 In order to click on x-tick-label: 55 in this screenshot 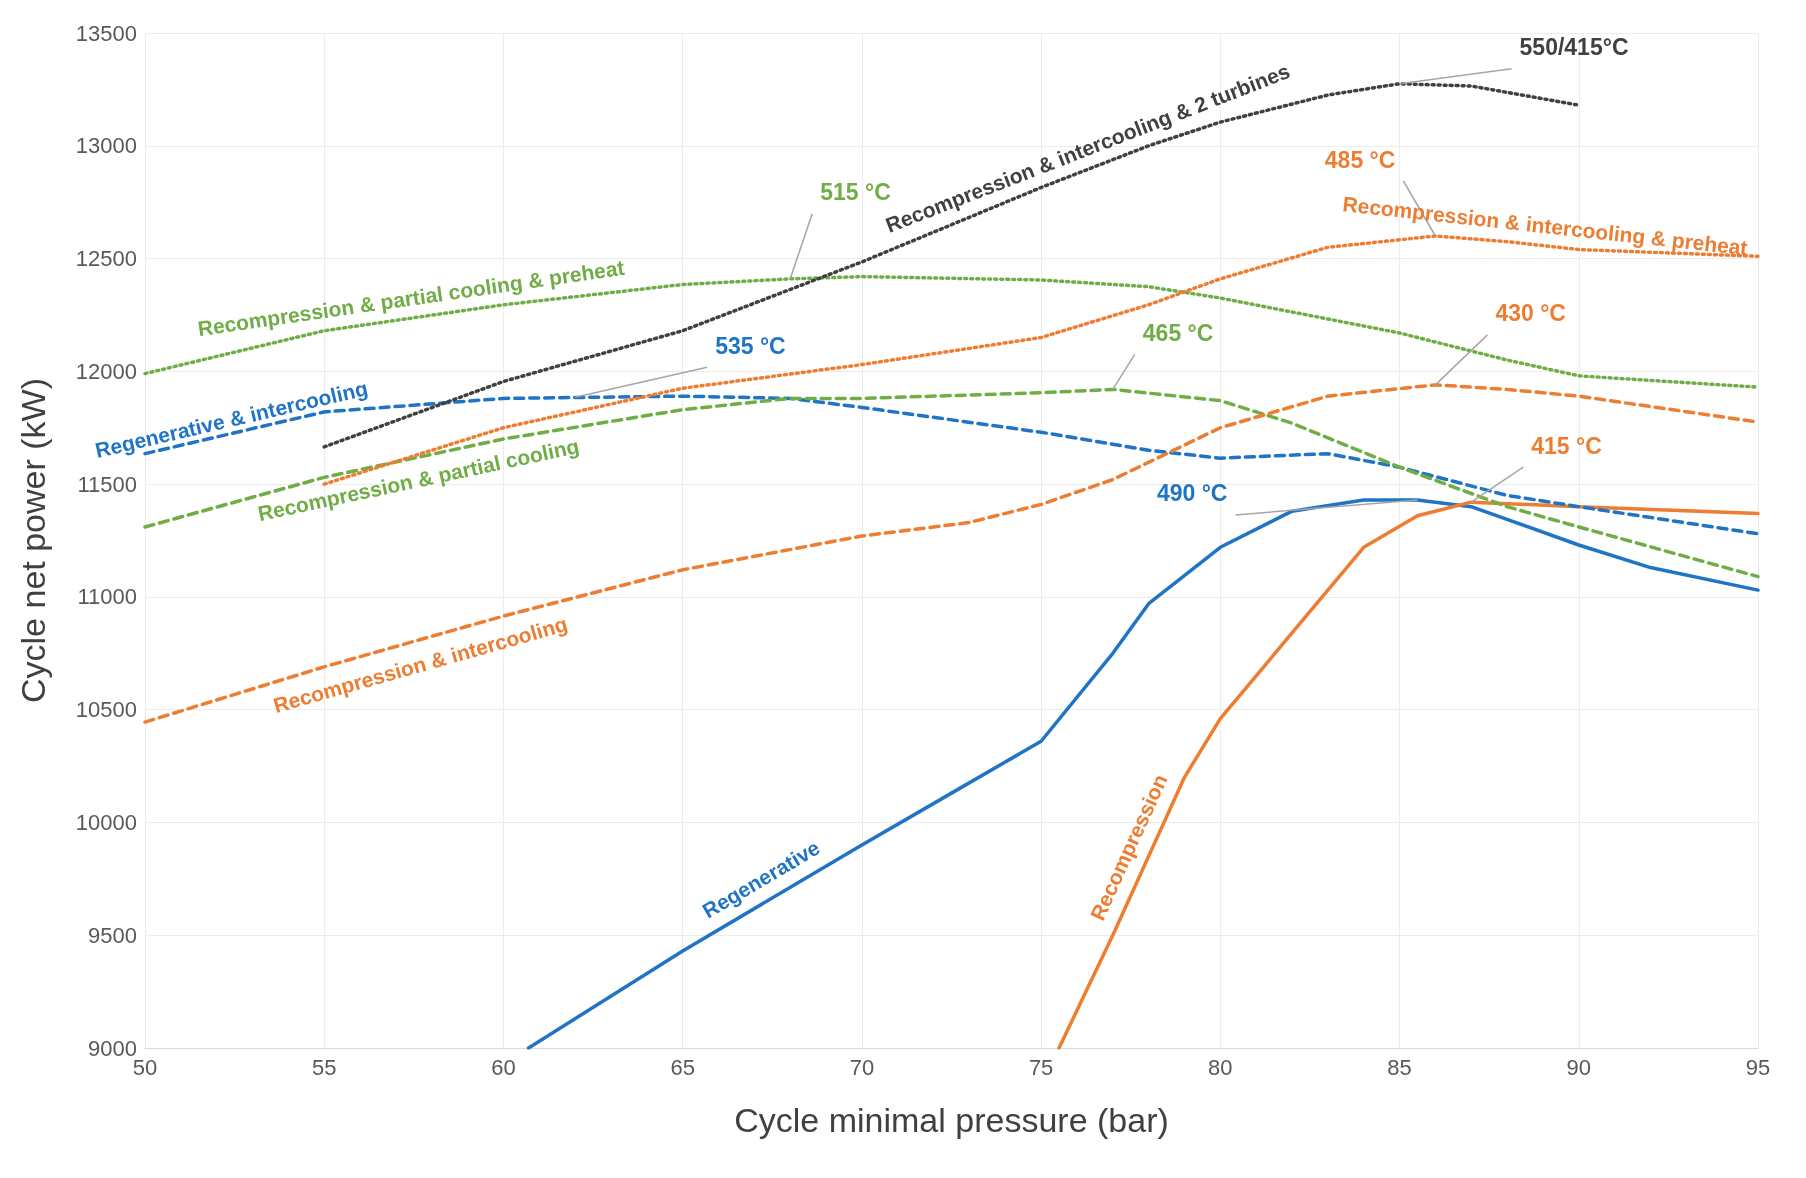, I will do `click(324, 1067)`.